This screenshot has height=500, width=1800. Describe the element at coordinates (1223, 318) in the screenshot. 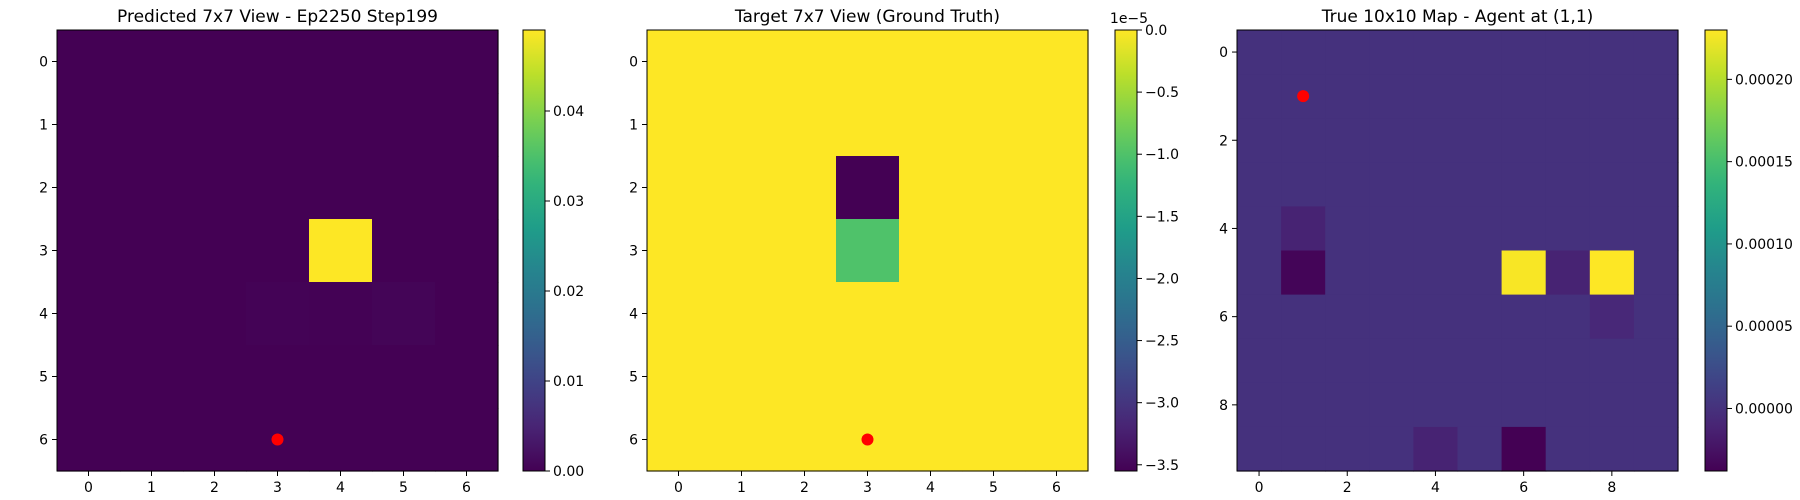

I see `y-tick-label: 6` at that location.